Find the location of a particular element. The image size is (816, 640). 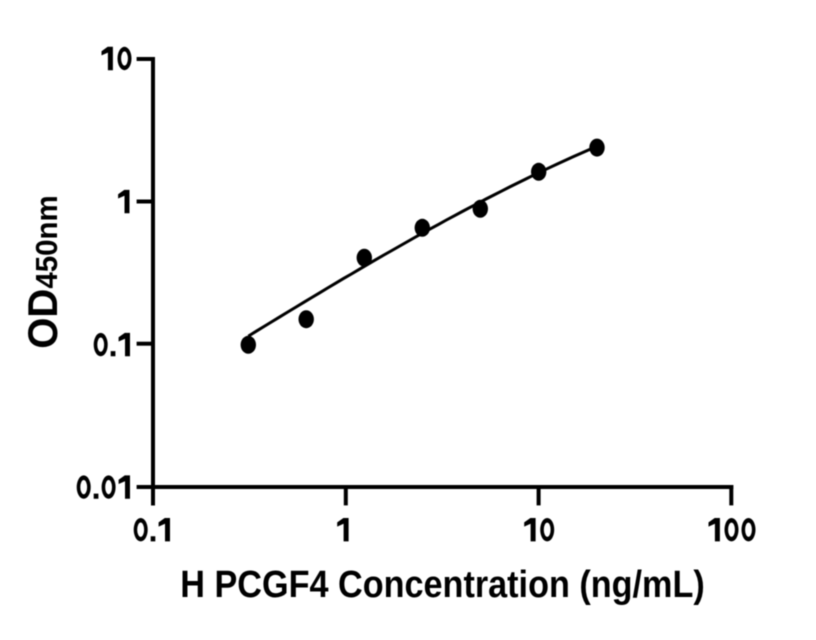

svg-text: H PCGF4 Concentration (ng/mL) is located at coordinates (442, 584).